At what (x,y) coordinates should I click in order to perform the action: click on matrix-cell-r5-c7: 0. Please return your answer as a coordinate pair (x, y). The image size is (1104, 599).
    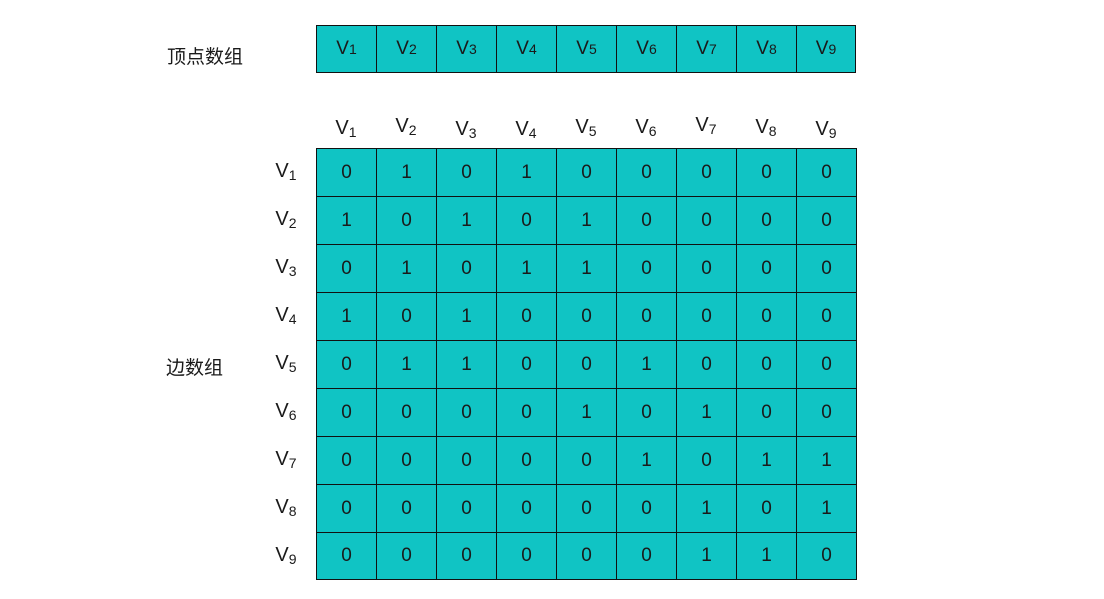
    Looking at the image, I should click on (706, 364).